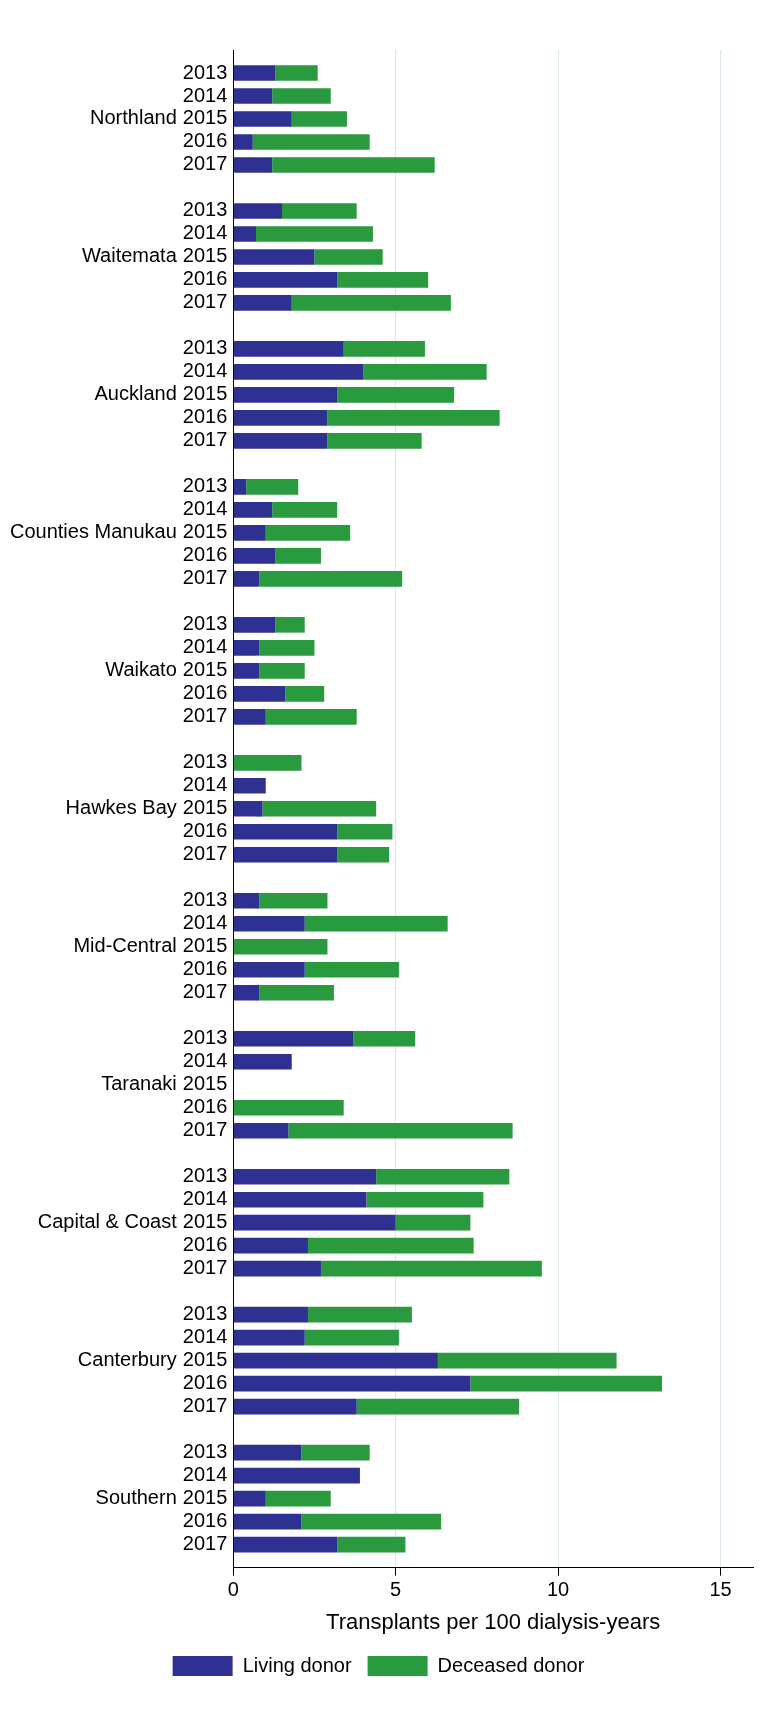  What do you see at coordinates (511, 1664) in the screenshot?
I see `legend-label: Deceased donor` at bounding box center [511, 1664].